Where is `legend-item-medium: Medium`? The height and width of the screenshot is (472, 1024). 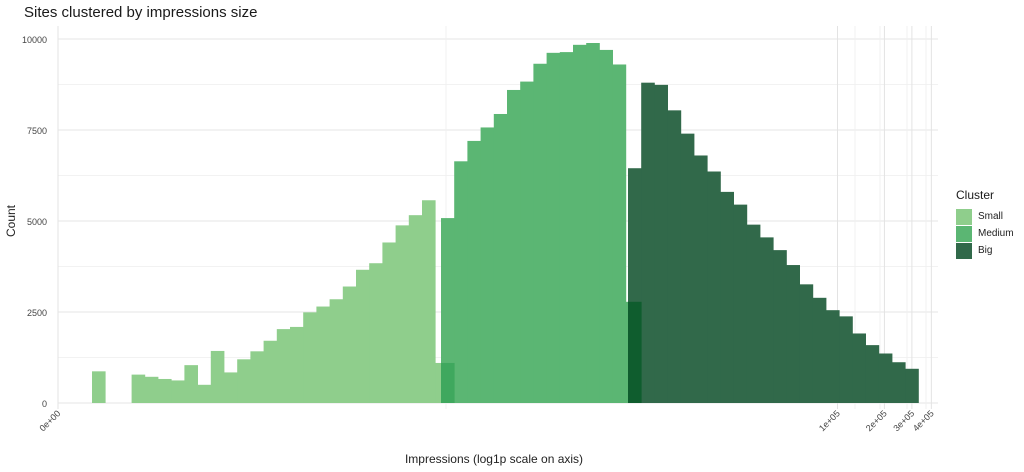
legend-item-medium: Medium is located at coordinates (985, 233).